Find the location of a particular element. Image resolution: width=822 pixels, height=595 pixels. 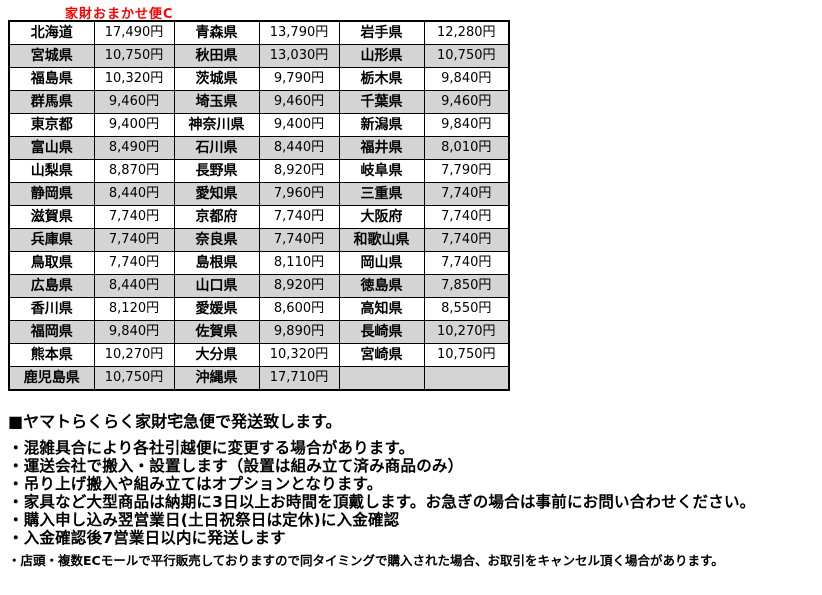

price-cell: 9,790円 is located at coordinates (299, 79).